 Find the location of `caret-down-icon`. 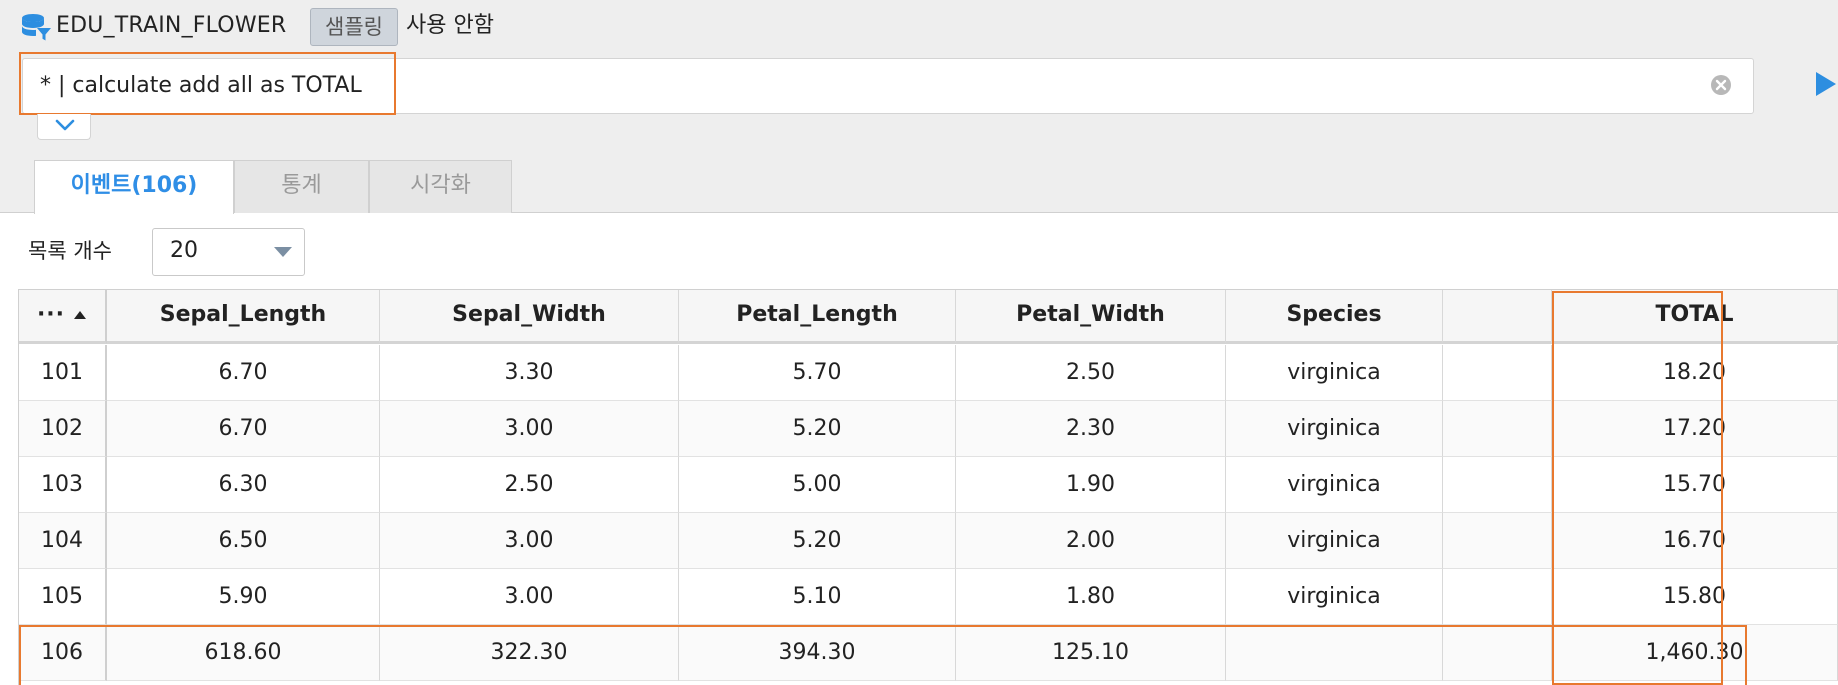

caret-down-icon is located at coordinates (283, 252).